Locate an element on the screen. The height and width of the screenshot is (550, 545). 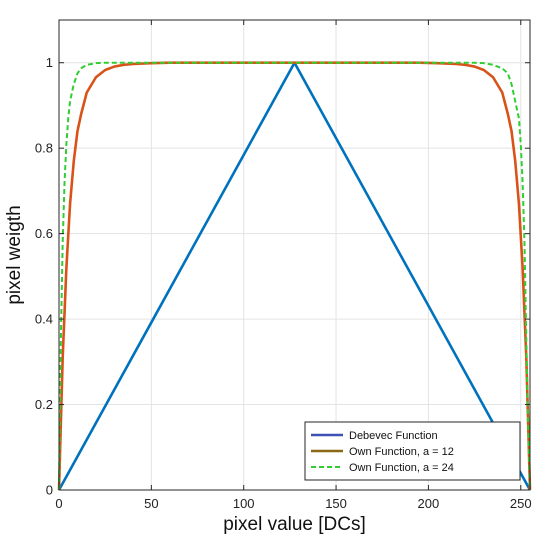
y-tick-label: 0.8 is located at coordinates (44, 148).